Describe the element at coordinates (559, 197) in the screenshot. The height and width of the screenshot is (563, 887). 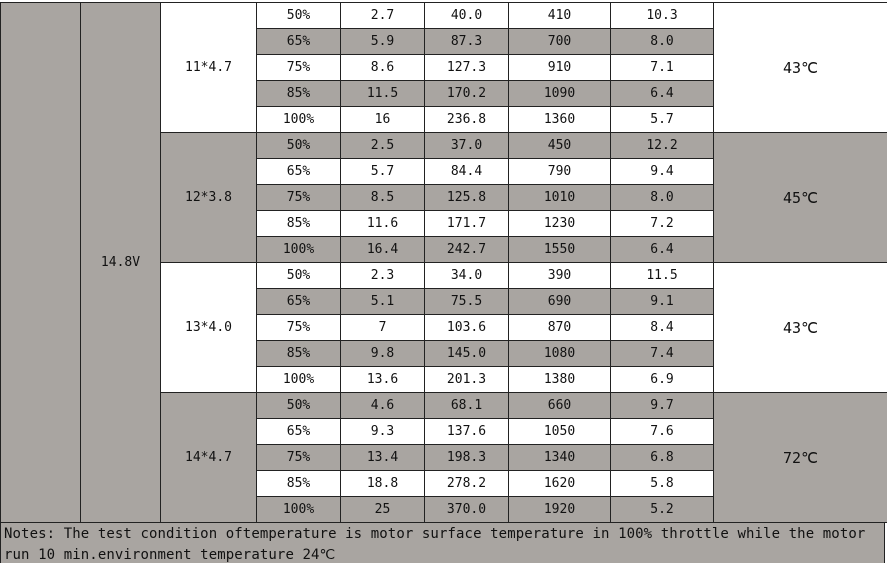
I see `thrust-cell: 1010` at that location.